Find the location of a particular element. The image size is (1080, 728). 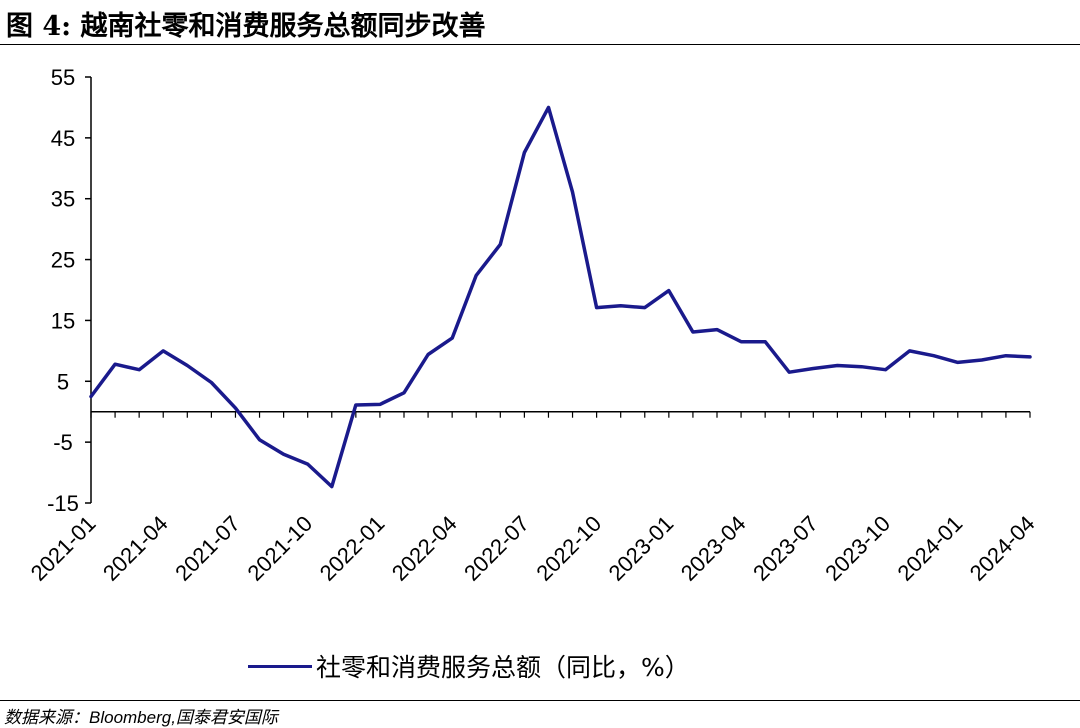

x-tick-label: 2024-04 is located at coordinates (1002, 548).